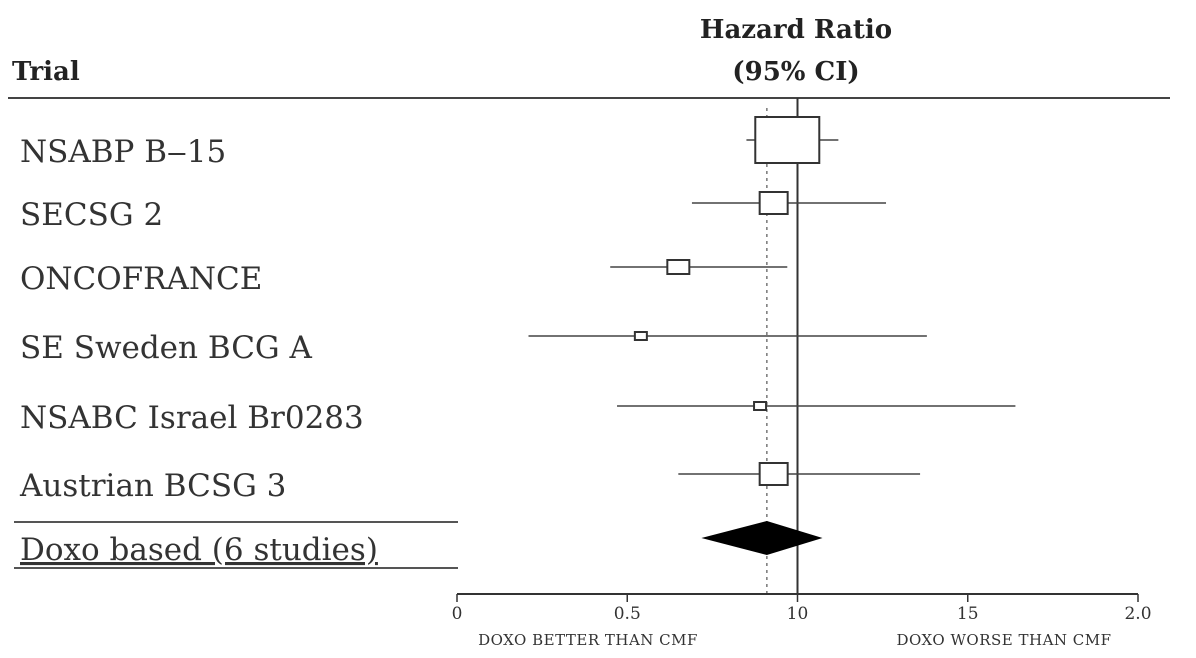  Describe the element at coordinates (152, 486) in the screenshot. I see `study-label: Austrian BCSG 3` at that location.